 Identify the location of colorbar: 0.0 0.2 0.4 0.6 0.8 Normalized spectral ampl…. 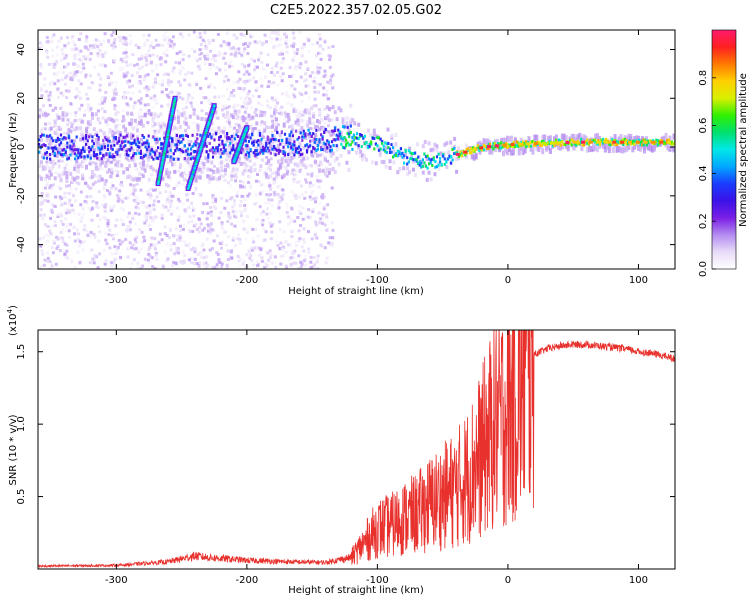
(723, 153).